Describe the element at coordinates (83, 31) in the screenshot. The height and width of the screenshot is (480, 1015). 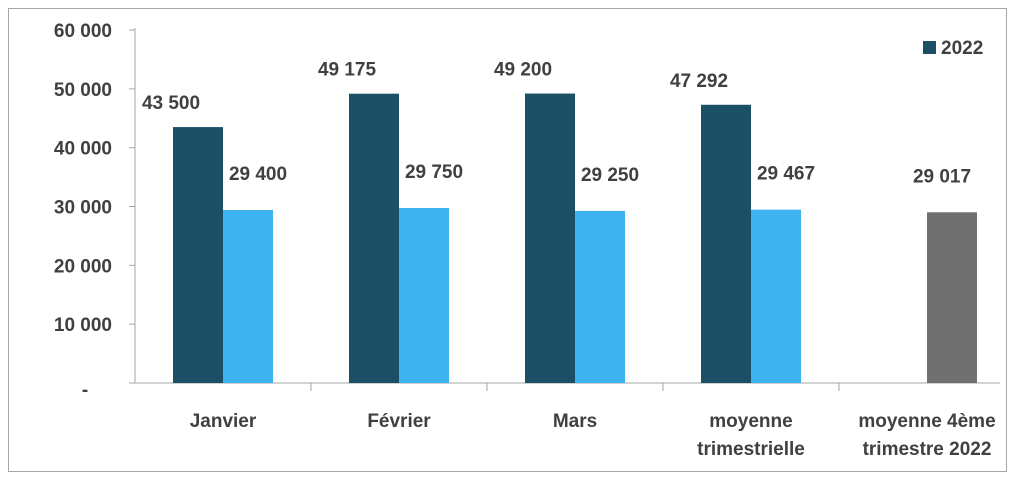
I see `y-tick-label: 60 000` at that location.